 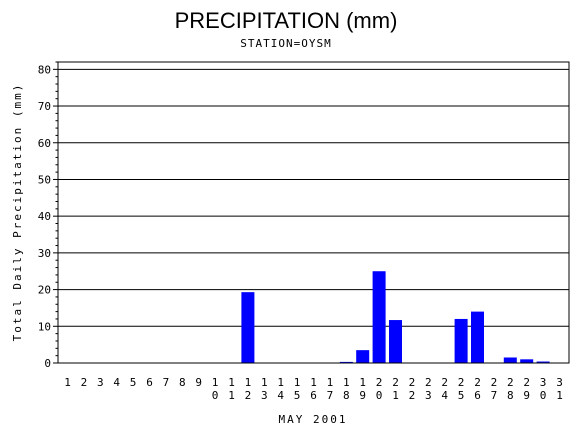 I want to click on x-tick-label: 7, so click(x=166, y=382).